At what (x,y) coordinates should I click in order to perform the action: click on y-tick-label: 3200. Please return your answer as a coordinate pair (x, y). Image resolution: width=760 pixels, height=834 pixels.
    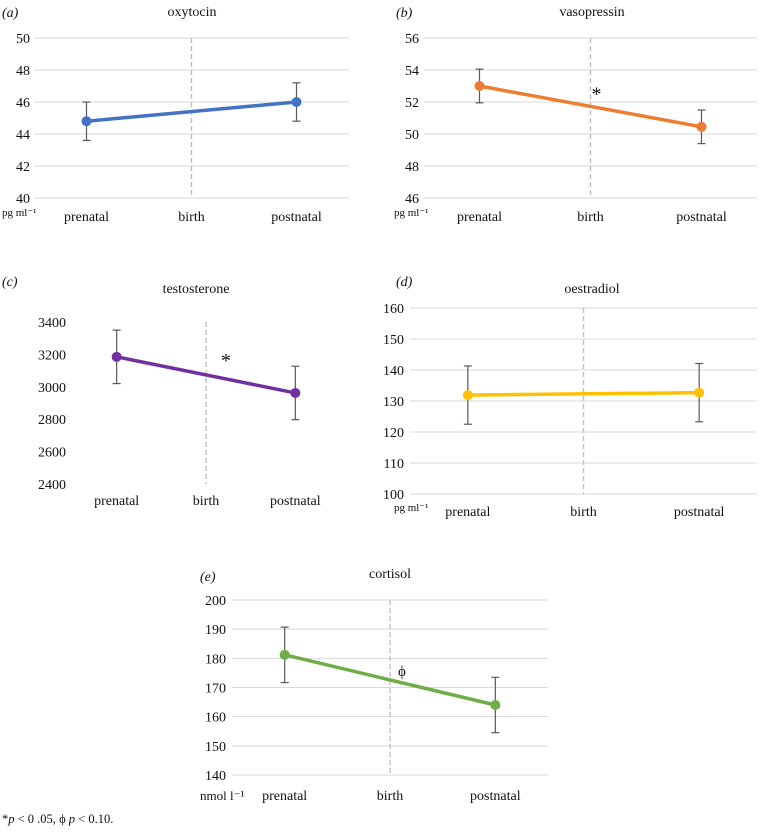
    Looking at the image, I should click on (52, 355).